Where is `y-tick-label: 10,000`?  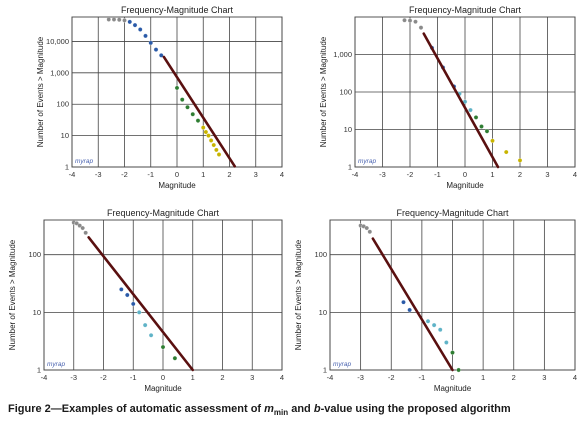
y-tick-label: 10,000 is located at coordinates (57, 41).